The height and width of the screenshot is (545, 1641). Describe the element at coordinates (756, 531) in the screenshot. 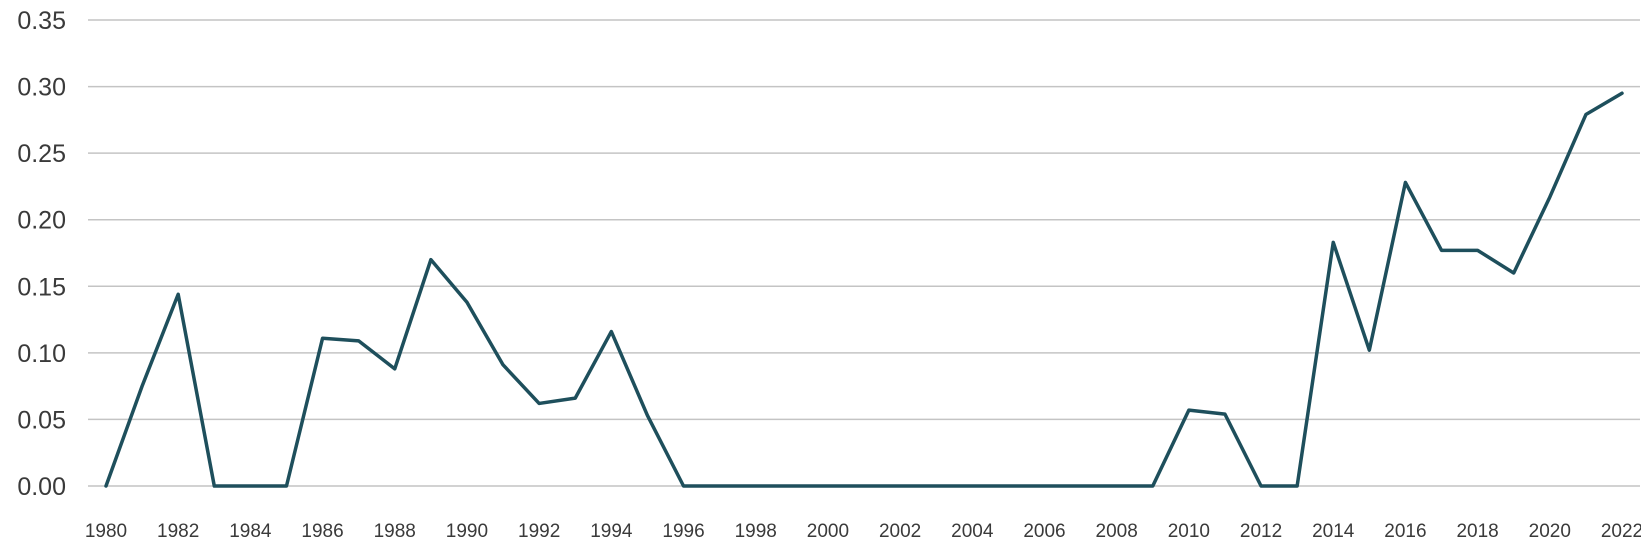

I see `x-tick-label: 1998` at that location.